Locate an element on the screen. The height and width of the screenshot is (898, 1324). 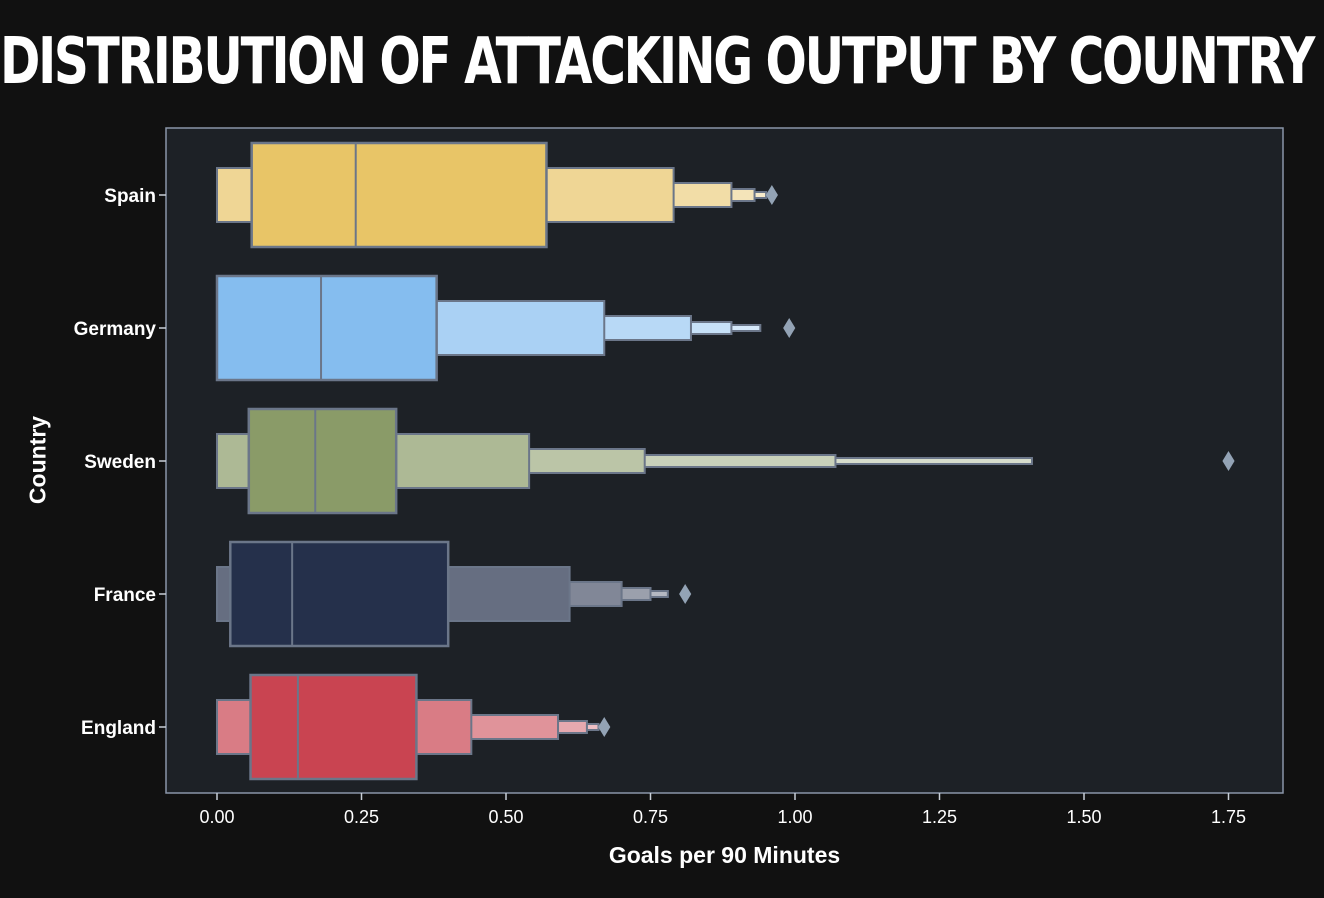
x-tick-label: 0.75 is located at coordinates (650, 817).